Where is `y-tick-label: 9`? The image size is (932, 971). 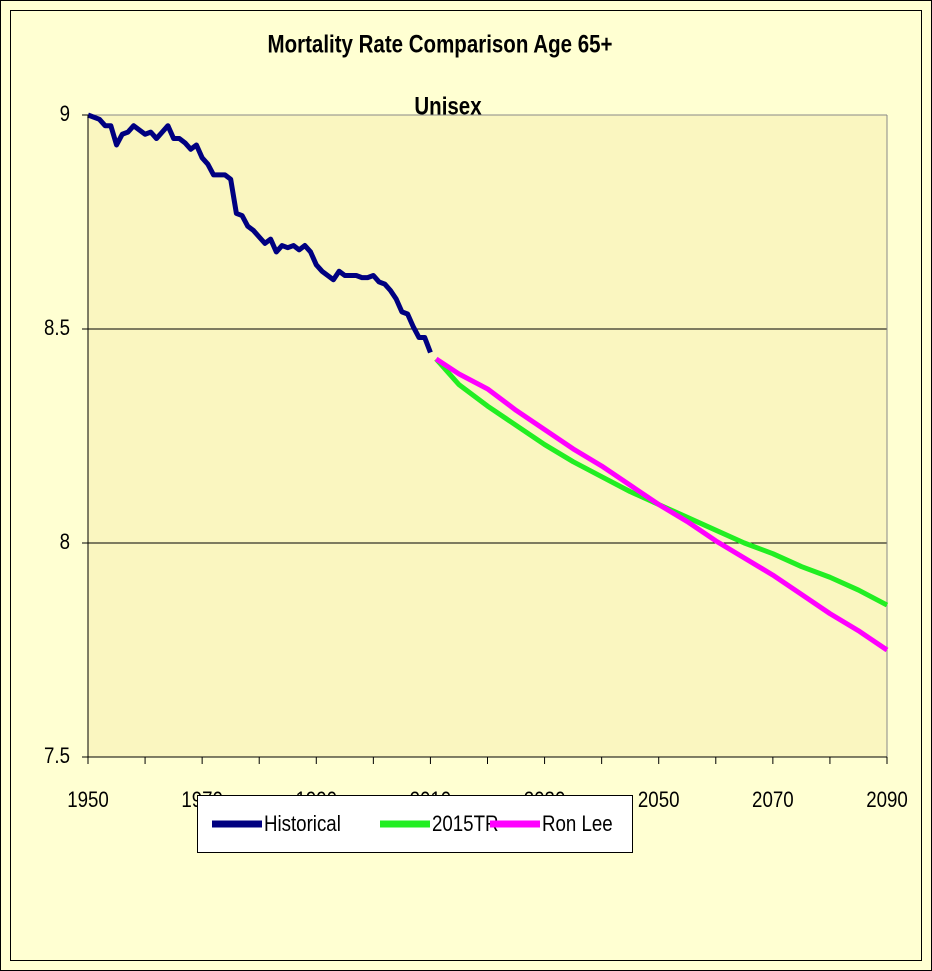 y-tick-label: 9 is located at coordinates (65, 114).